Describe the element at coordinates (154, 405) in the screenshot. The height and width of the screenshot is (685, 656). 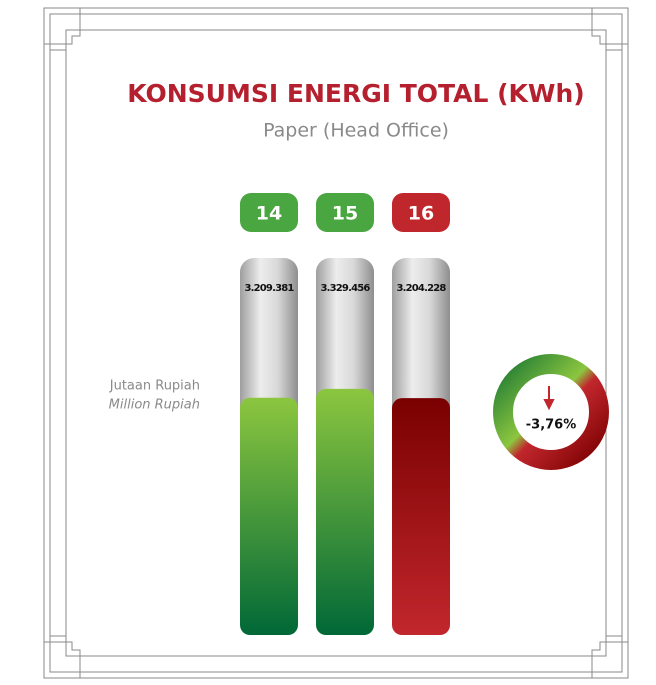
I see `y-axis-label-en: Million Rupiah` at that location.